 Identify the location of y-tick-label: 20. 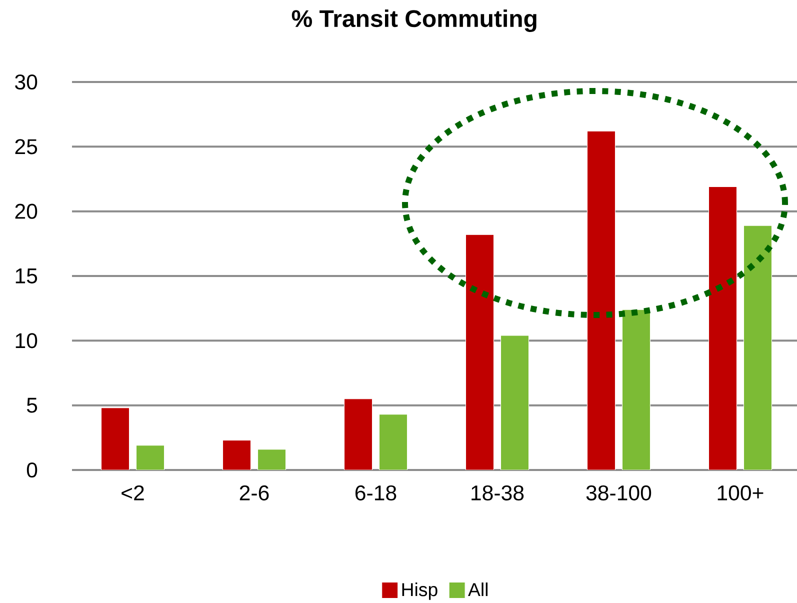
(26, 211).